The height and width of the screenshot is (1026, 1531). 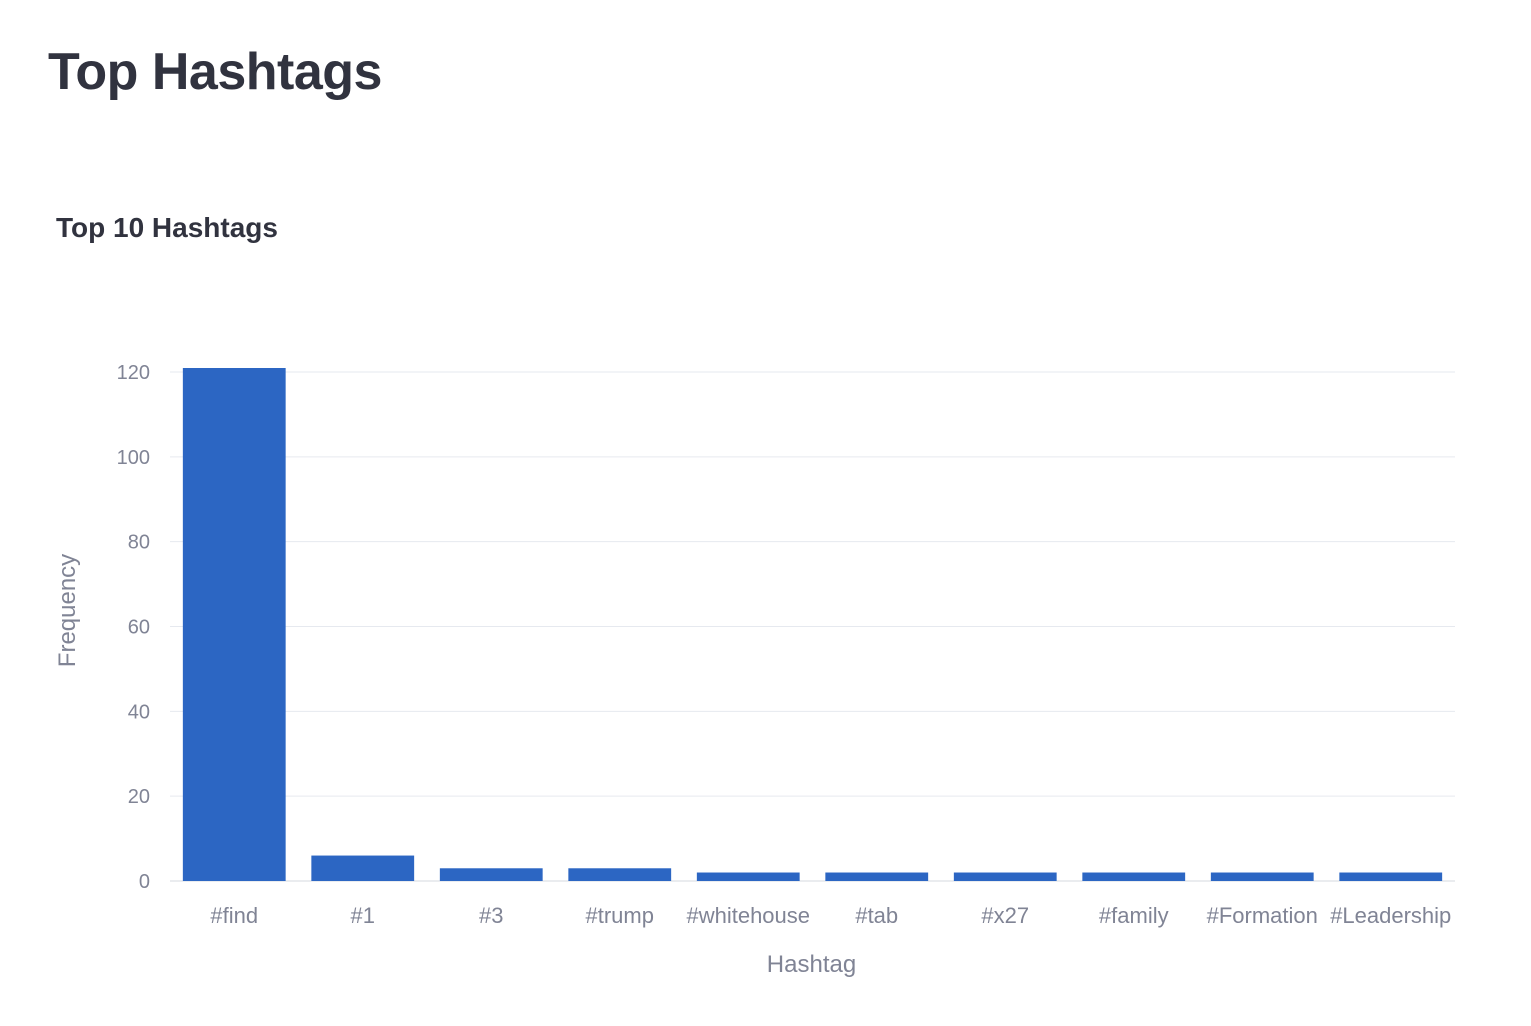 What do you see at coordinates (1005, 915) in the screenshot?
I see `x-tick-label: #x27` at bounding box center [1005, 915].